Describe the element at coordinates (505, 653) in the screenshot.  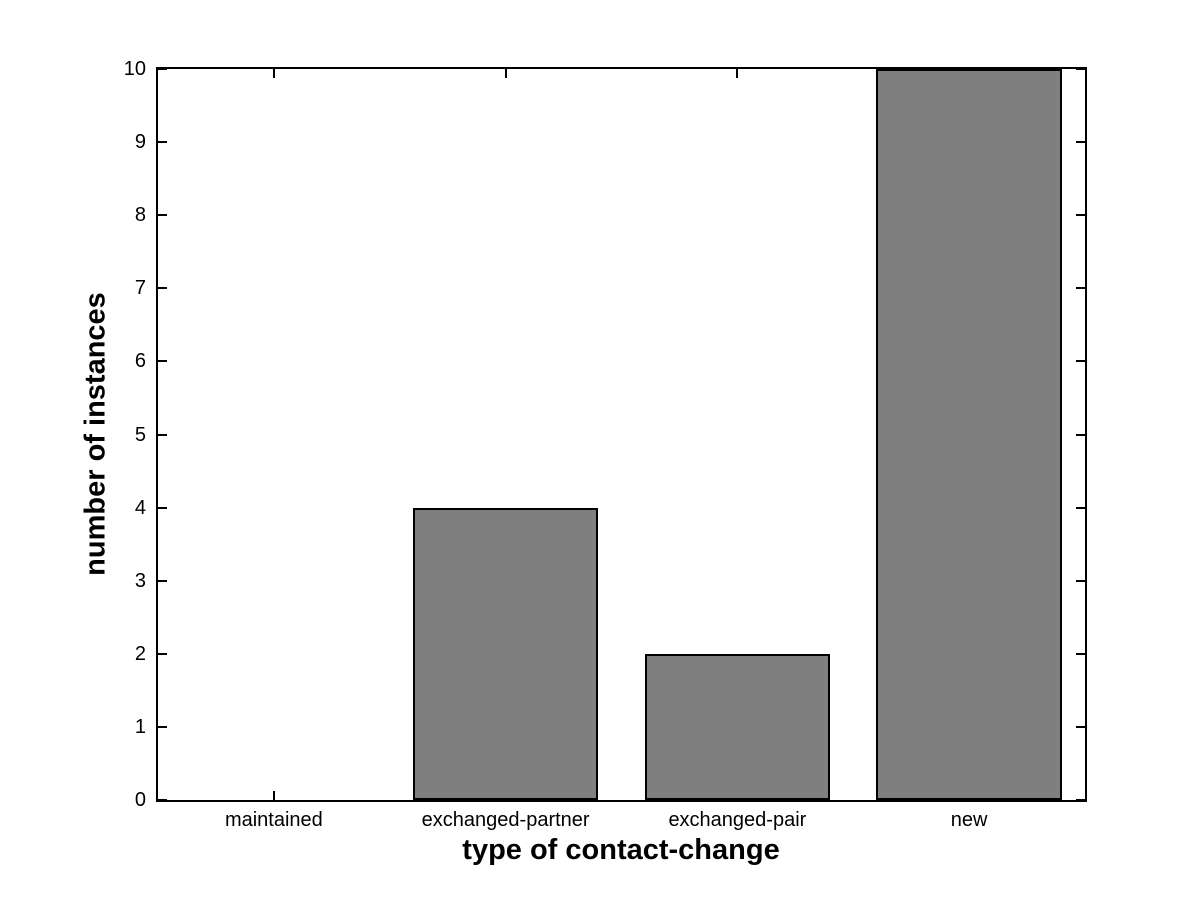
I see `bar-exchanged-partner` at that location.